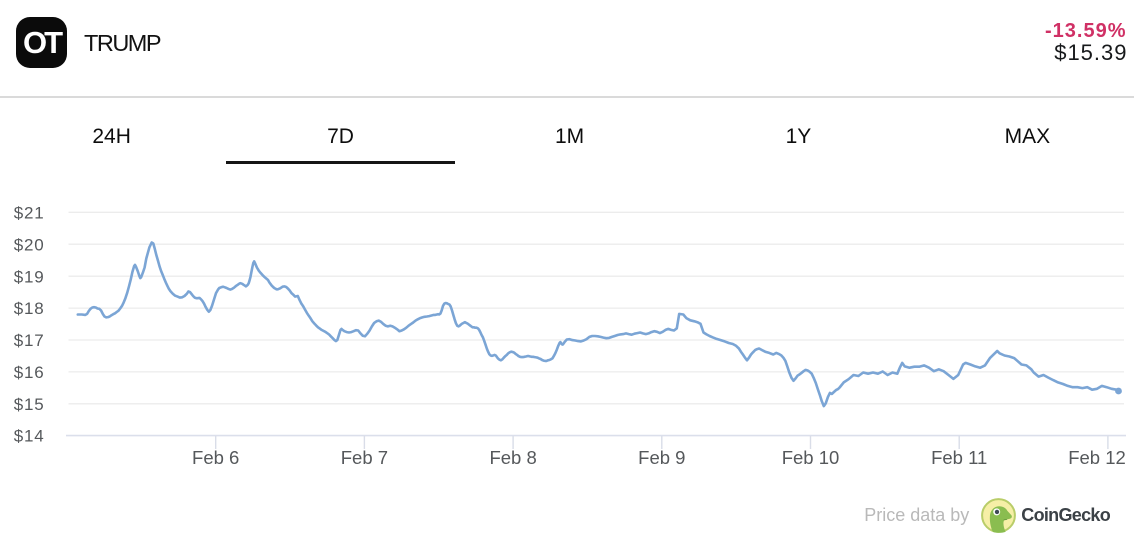 This screenshot has height=544, width=1134. Describe the element at coordinates (661, 457) in the screenshot. I see `svg-text: Feb 9` at that location.